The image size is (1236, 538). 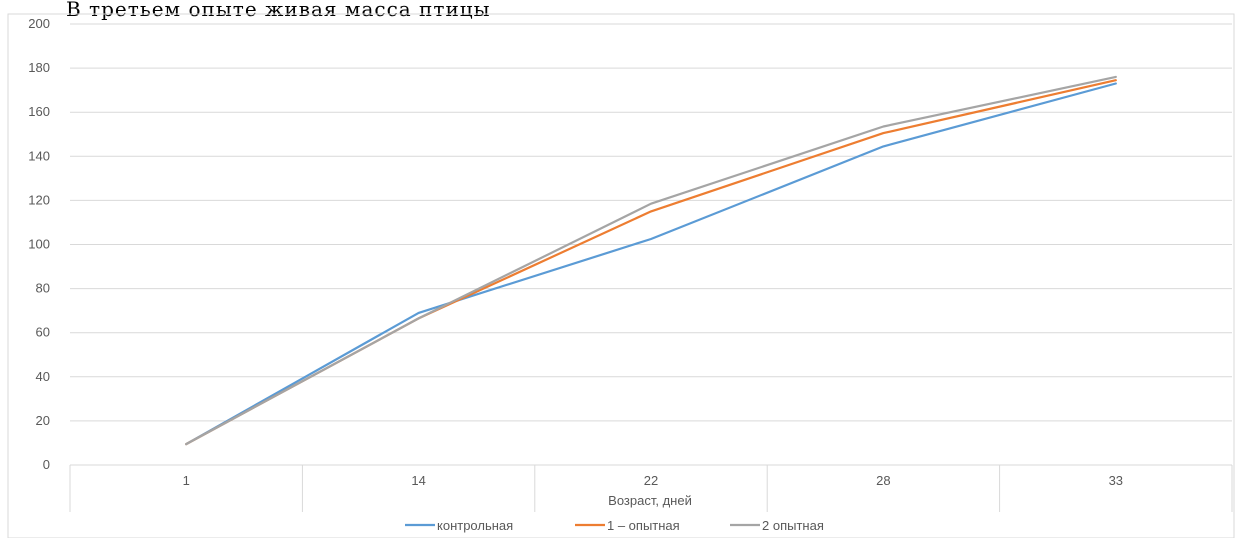 What do you see at coordinates (39, 199) in the screenshot?
I see `y-tick-label: 120` at bounding box center [39, 199].